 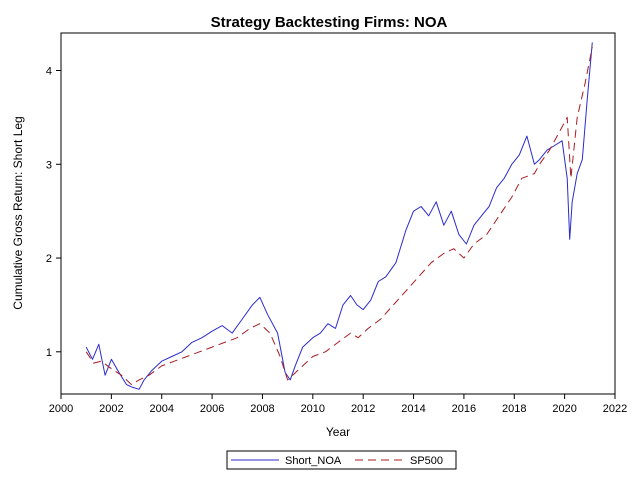 I want to click on x-tick-label: 2018, so click(x=514, y=409).